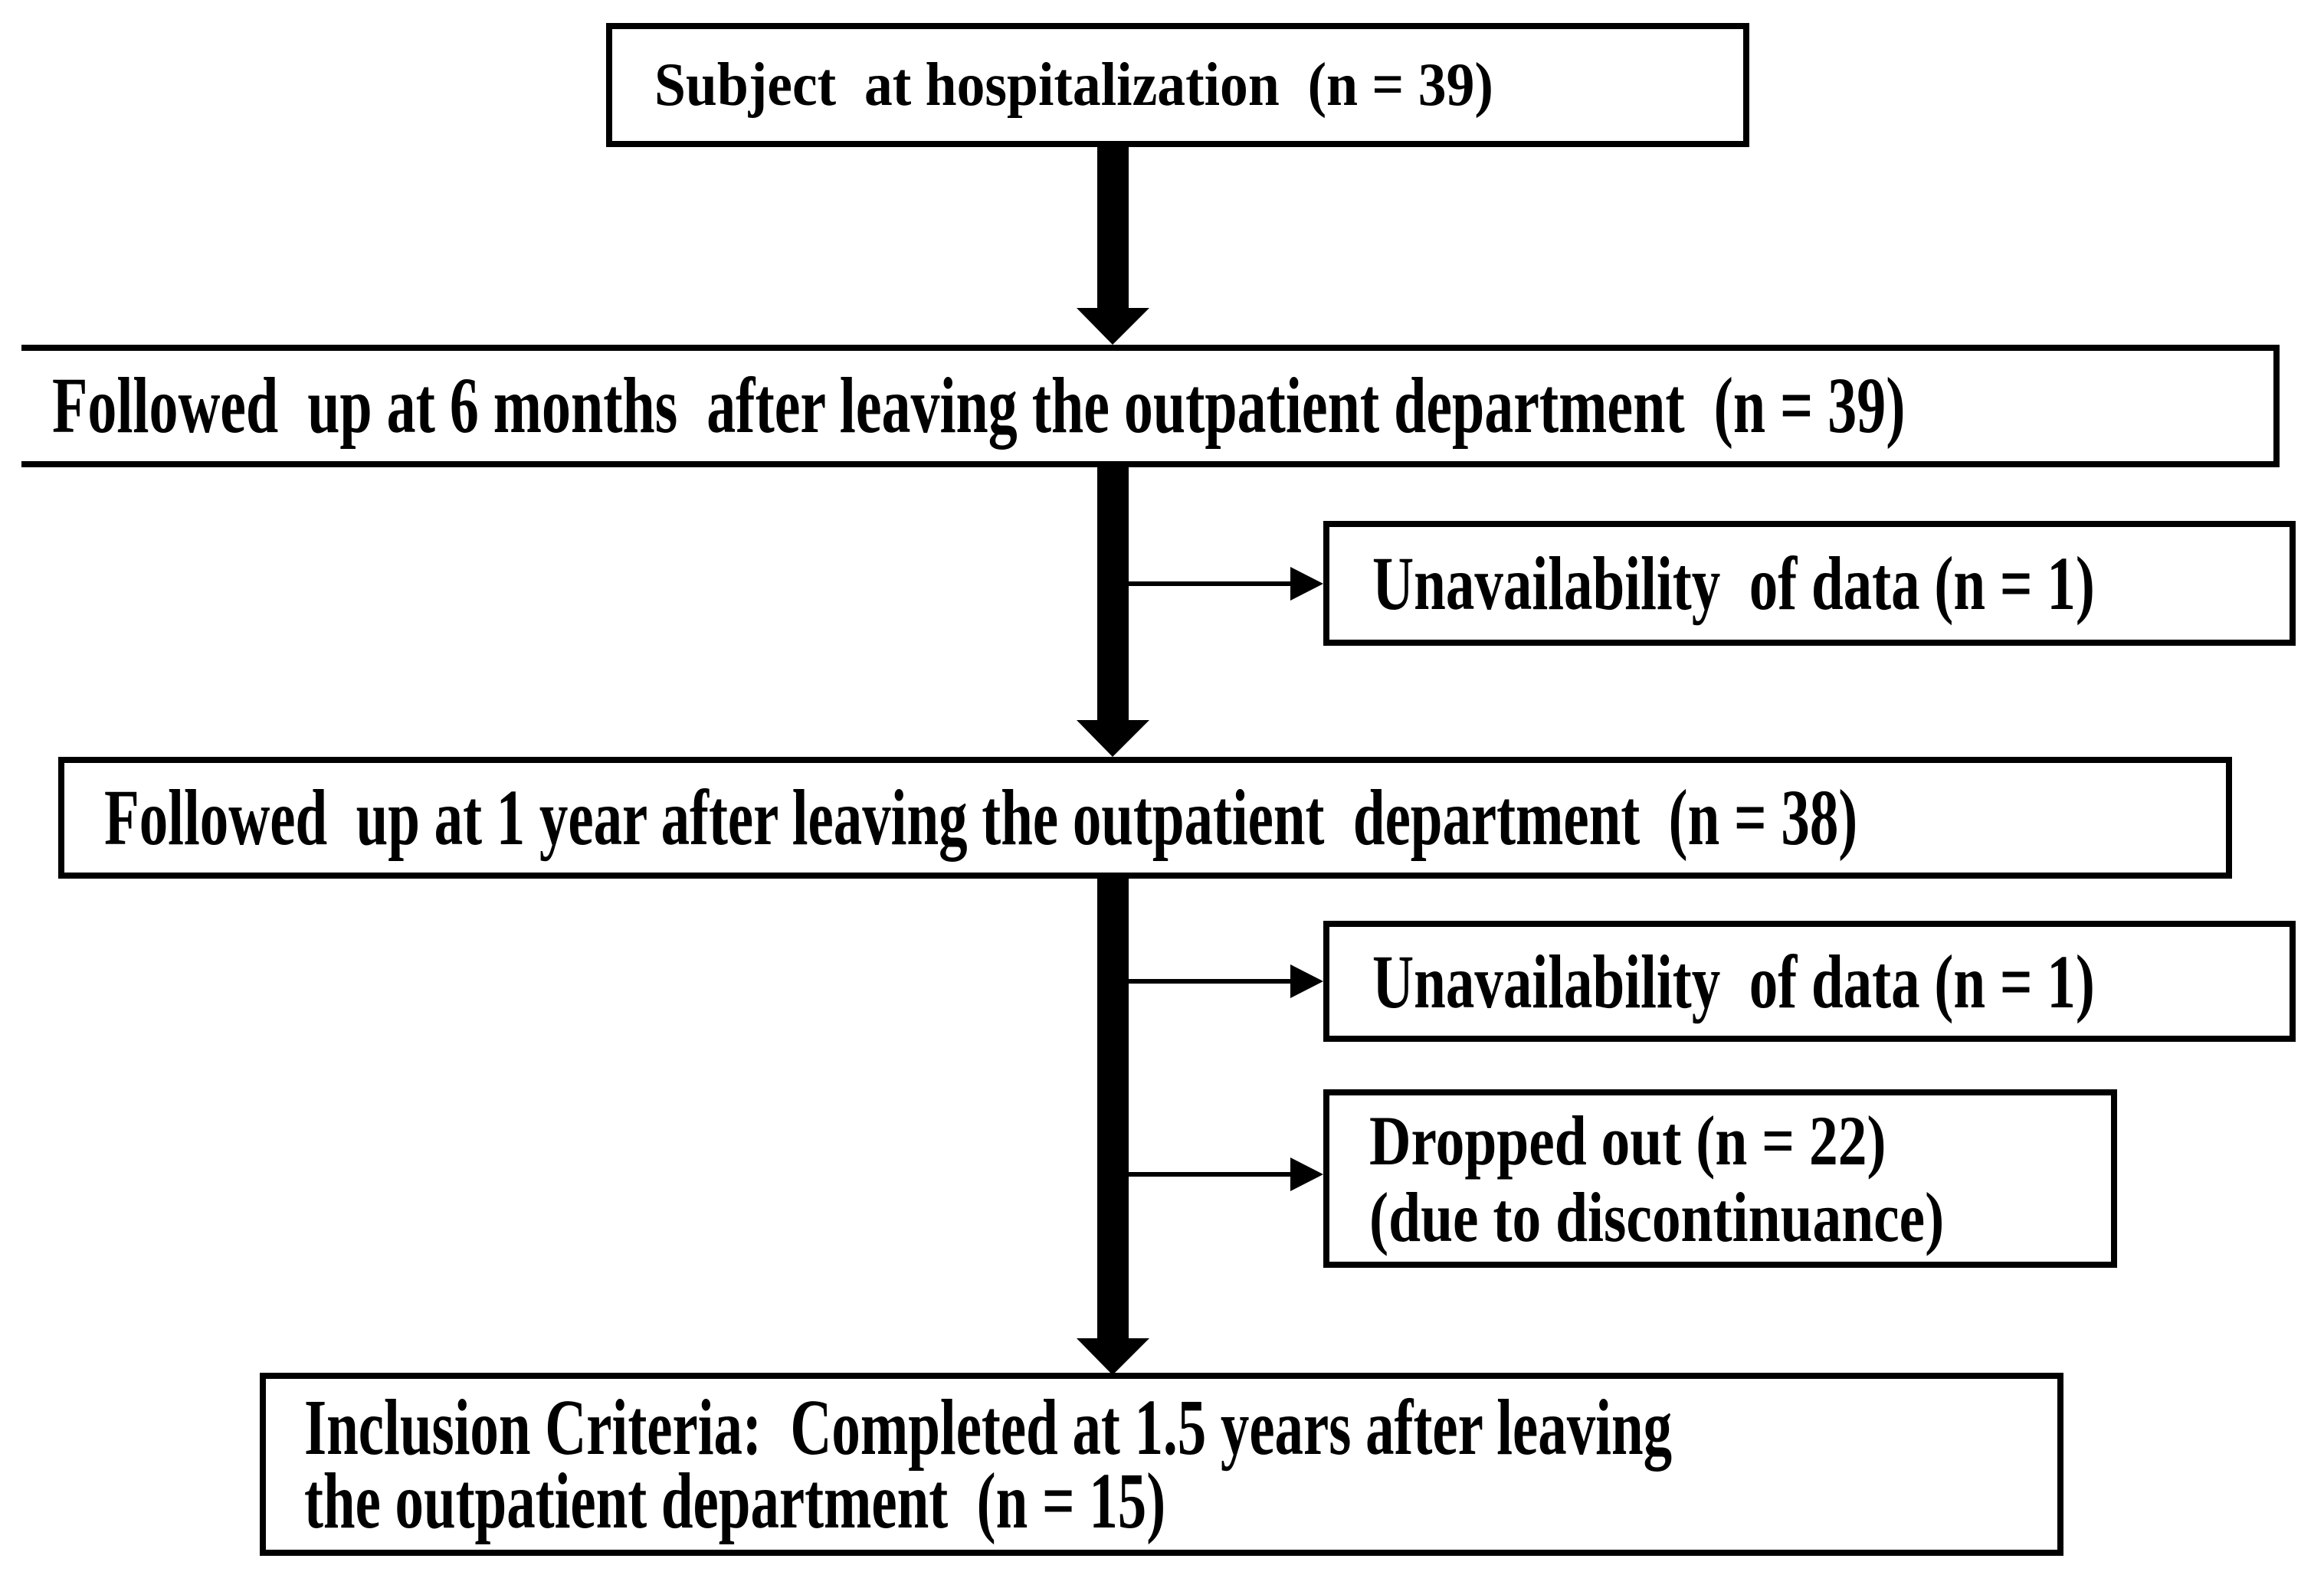 Image resolution: width=2324 pixels, height=1588 pixels. What do you see at coordinates (1224, 1174) in the screenshot?
I see `branch-arrow-dropped-out` at bounding box center [1224, 1174].